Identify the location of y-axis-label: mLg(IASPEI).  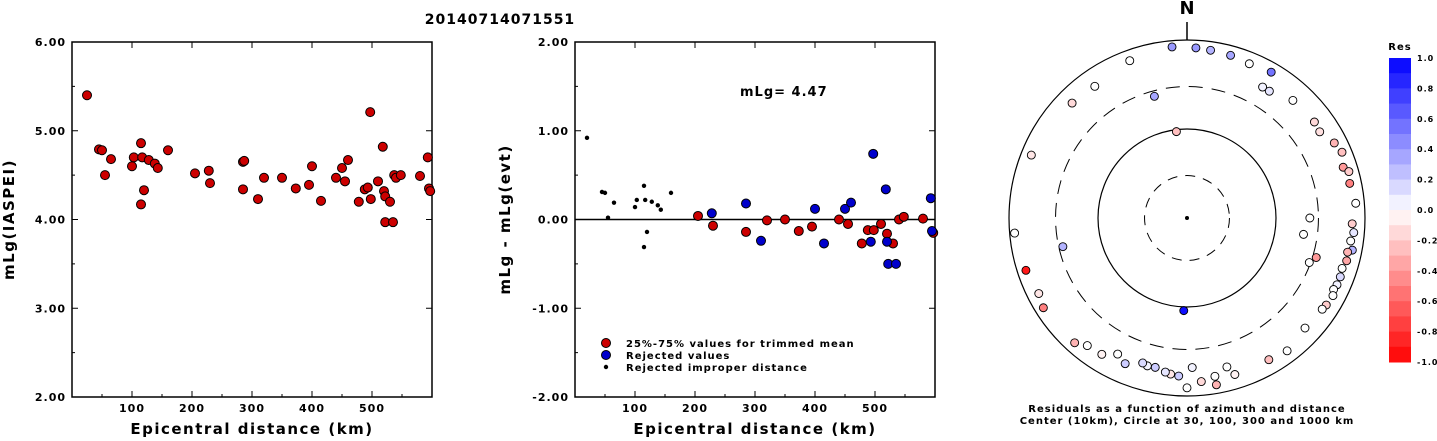
(9, 219).